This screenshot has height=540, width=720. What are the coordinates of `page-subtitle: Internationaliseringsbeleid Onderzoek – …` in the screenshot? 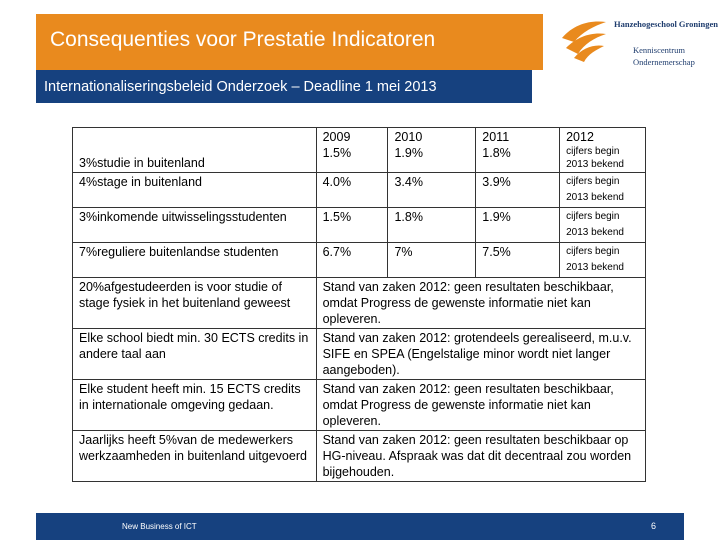 It's located at (240, 87).